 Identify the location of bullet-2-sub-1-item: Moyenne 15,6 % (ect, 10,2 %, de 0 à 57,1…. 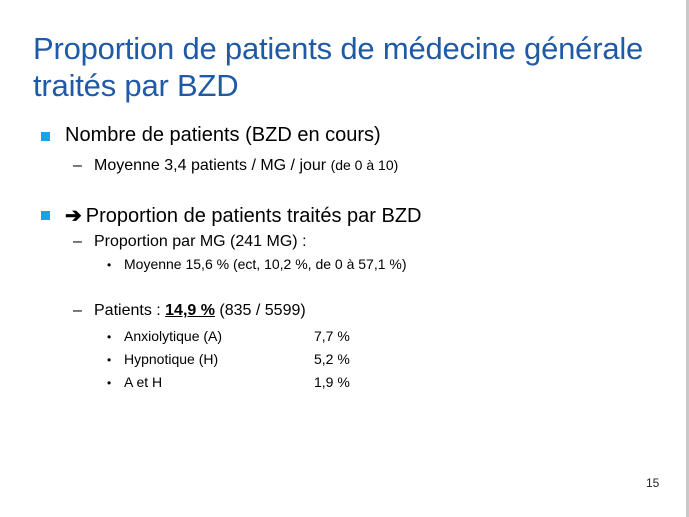
(265, 264).